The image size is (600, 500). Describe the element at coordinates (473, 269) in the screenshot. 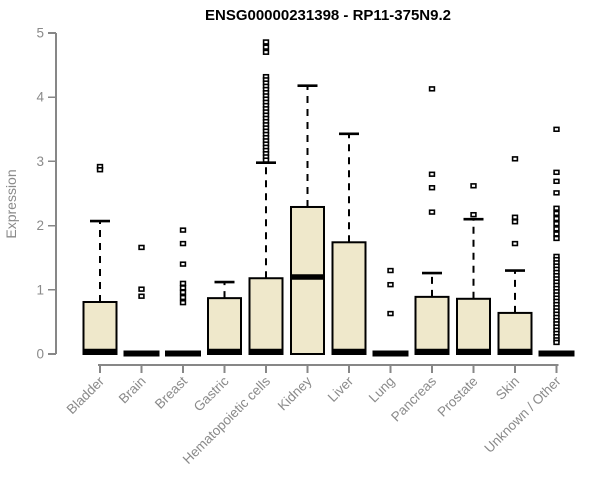

I see `box-group-prostate` at that location.